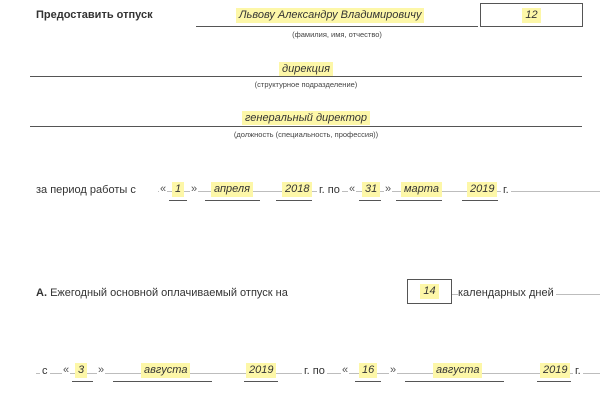 This screenshot has width=600, height=401. What do you see at coordinates (330, 15) in the screenshot?
I see `employee-name-value: Львову Александру Владимировичу` at bounding box center [330, 15].